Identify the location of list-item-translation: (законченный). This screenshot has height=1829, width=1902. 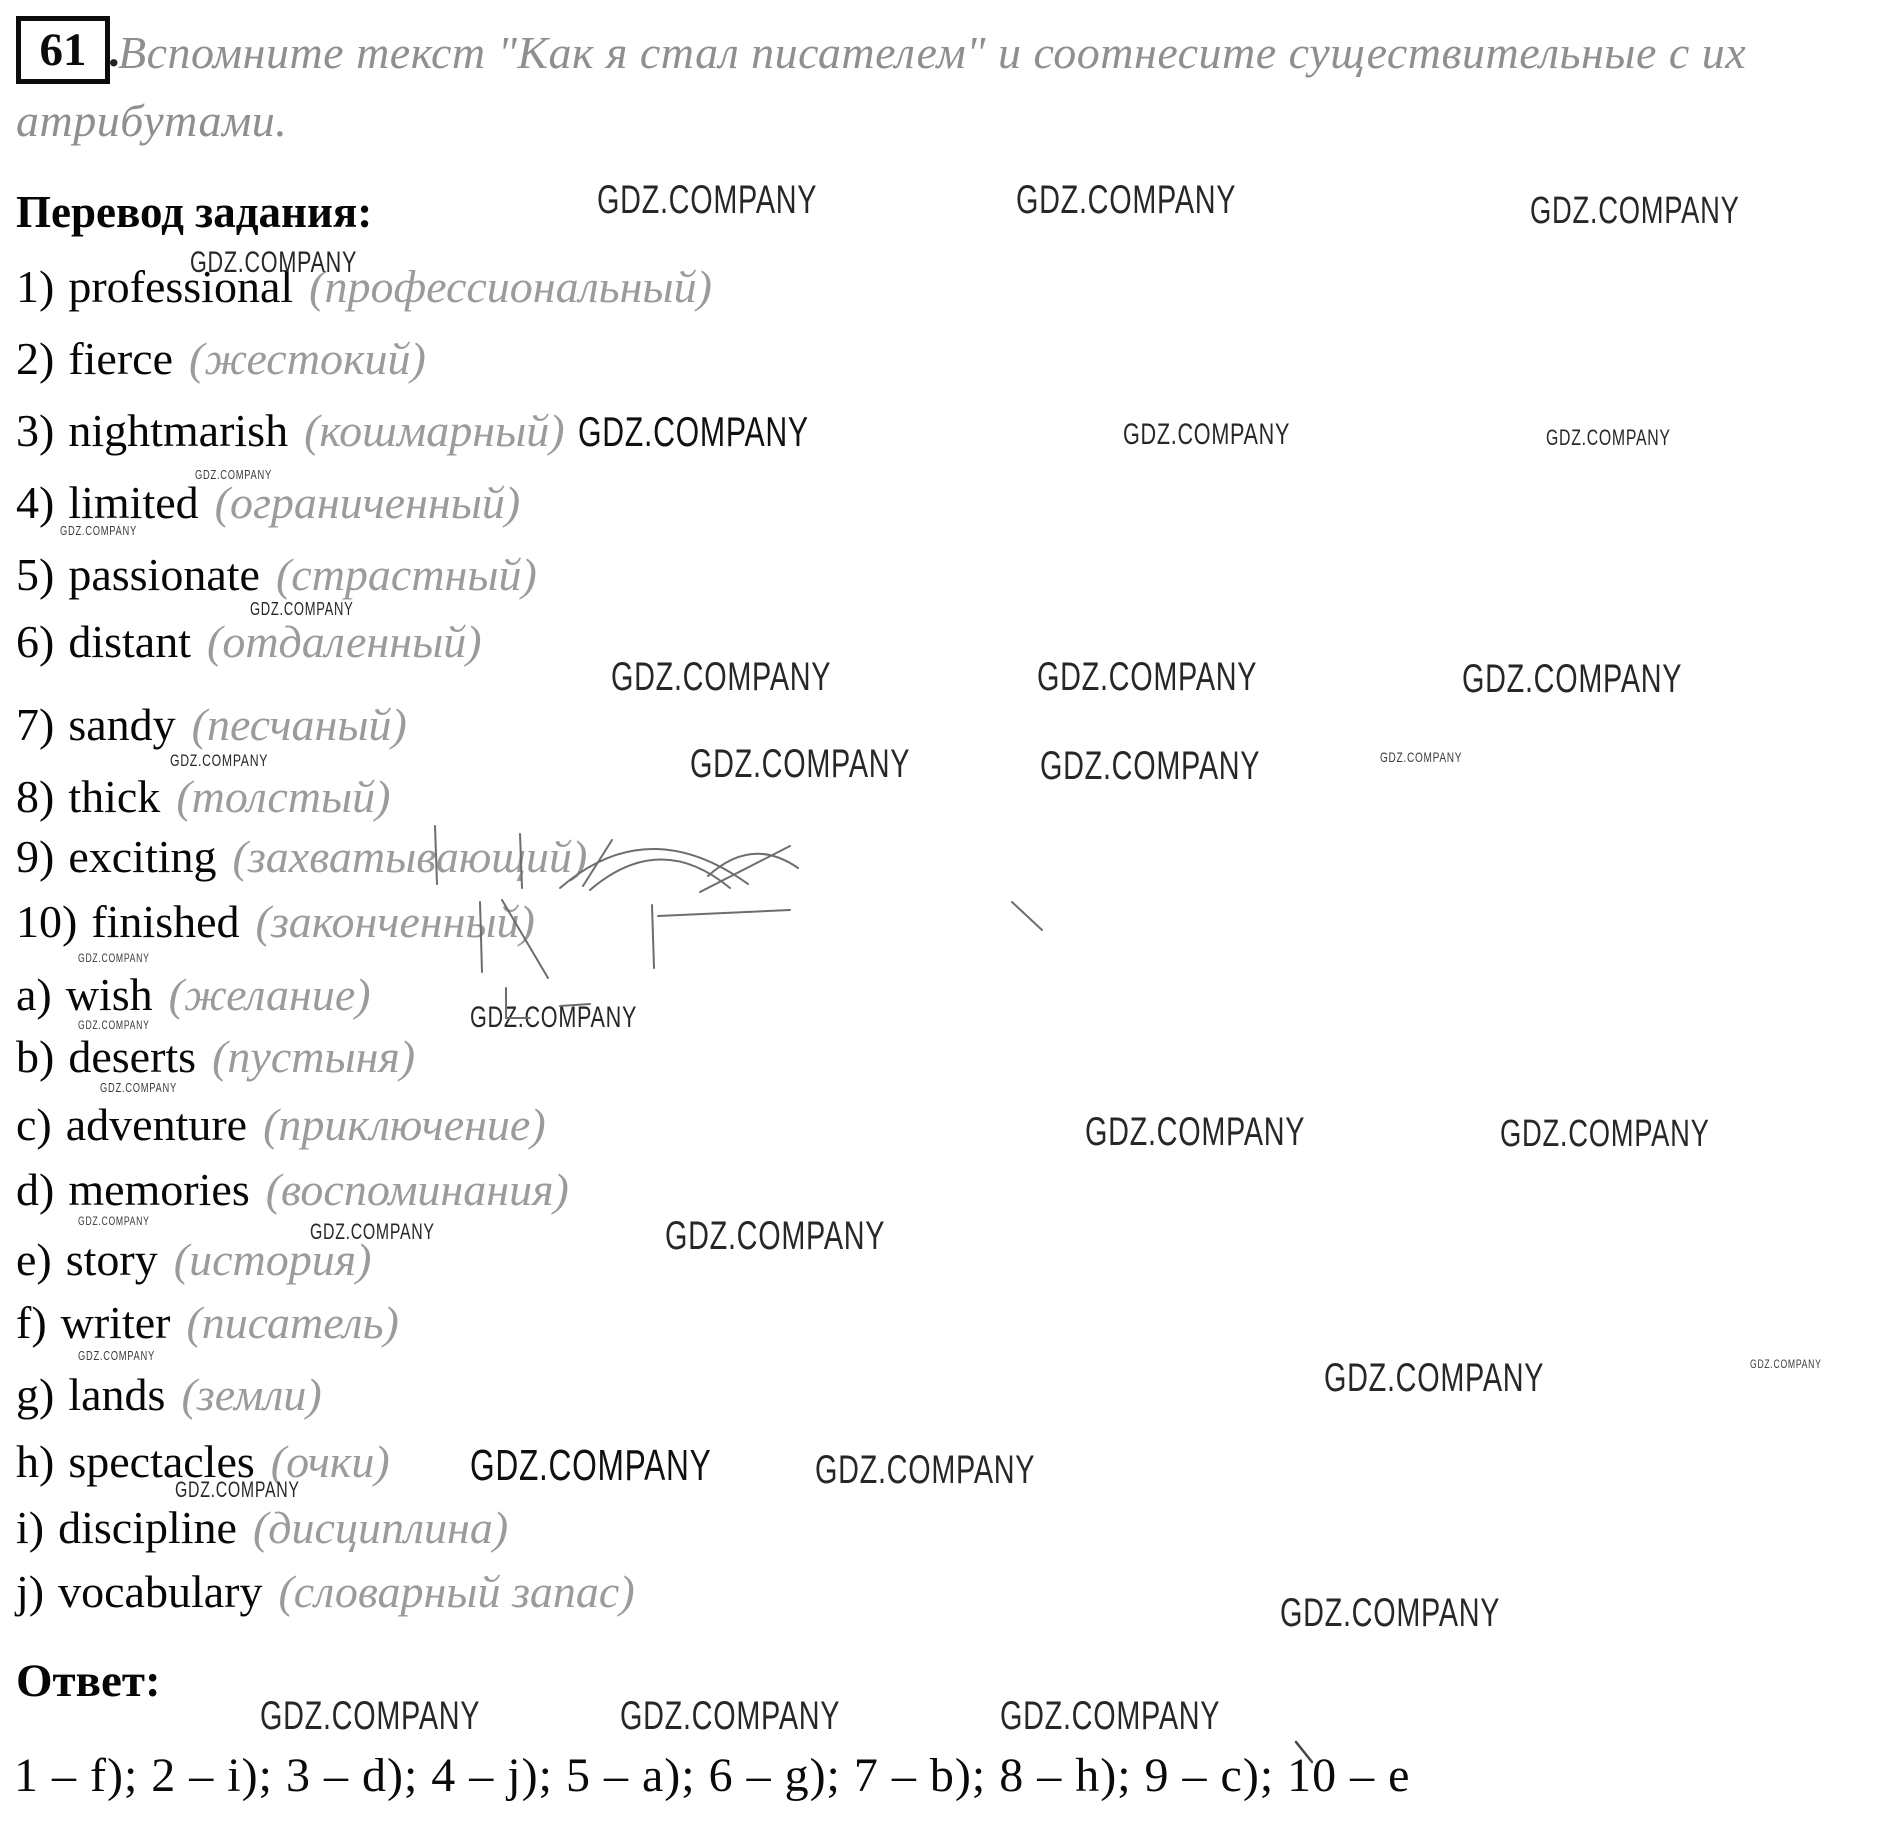
(395, 921).